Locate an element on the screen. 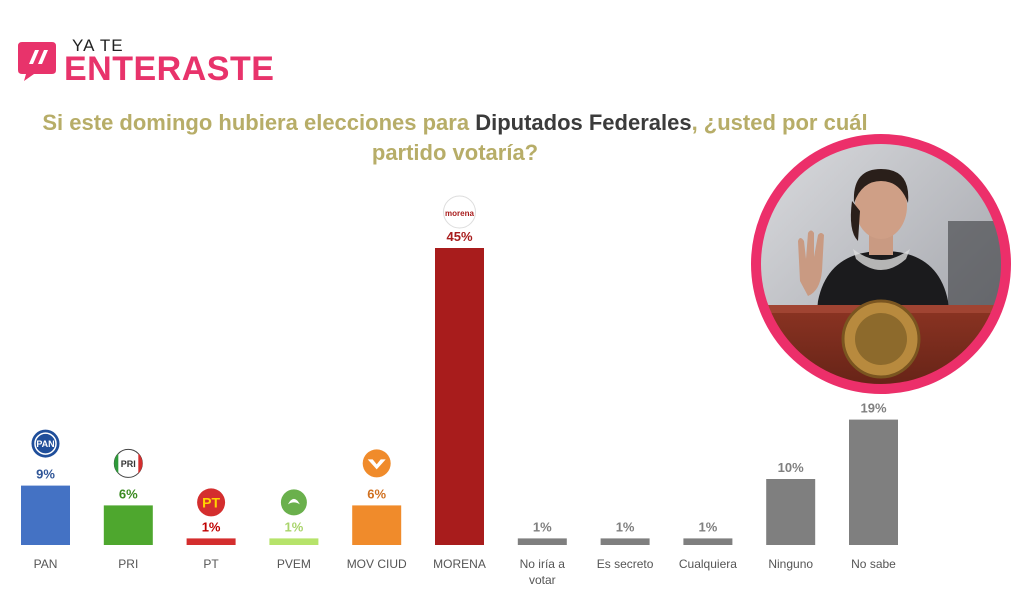 The width and height of the screenshot is (1024, 597). value-label-pan: 9% is located at coordinates (45, 474).